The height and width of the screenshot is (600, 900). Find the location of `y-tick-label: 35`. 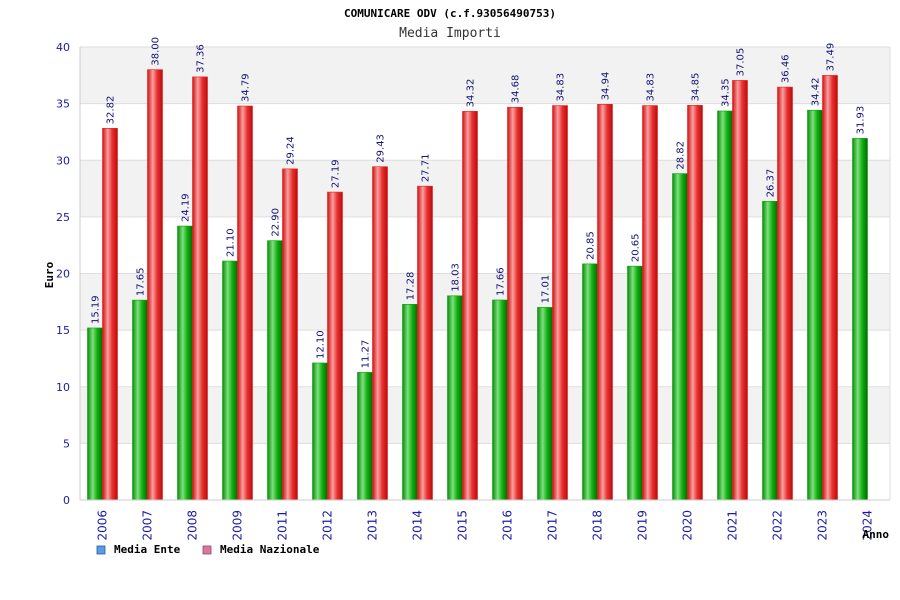

y-tick-label: 35 is located at coordinates (63, 104).